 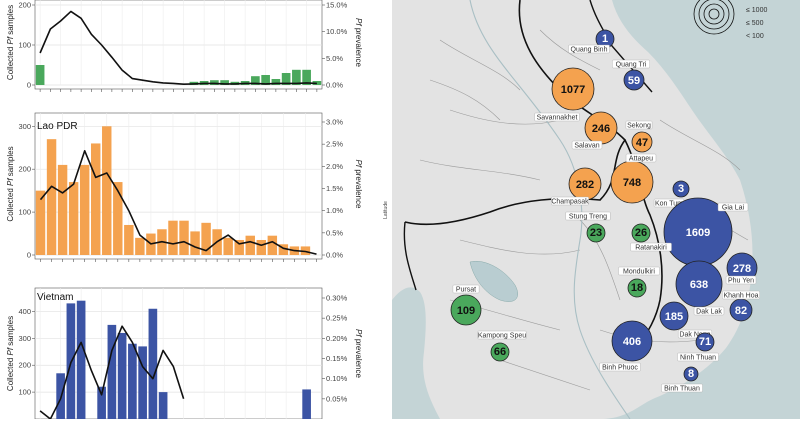 I want to click on bubble-dak-lak: 638 Dak Lak, so click(x=700, y=288).